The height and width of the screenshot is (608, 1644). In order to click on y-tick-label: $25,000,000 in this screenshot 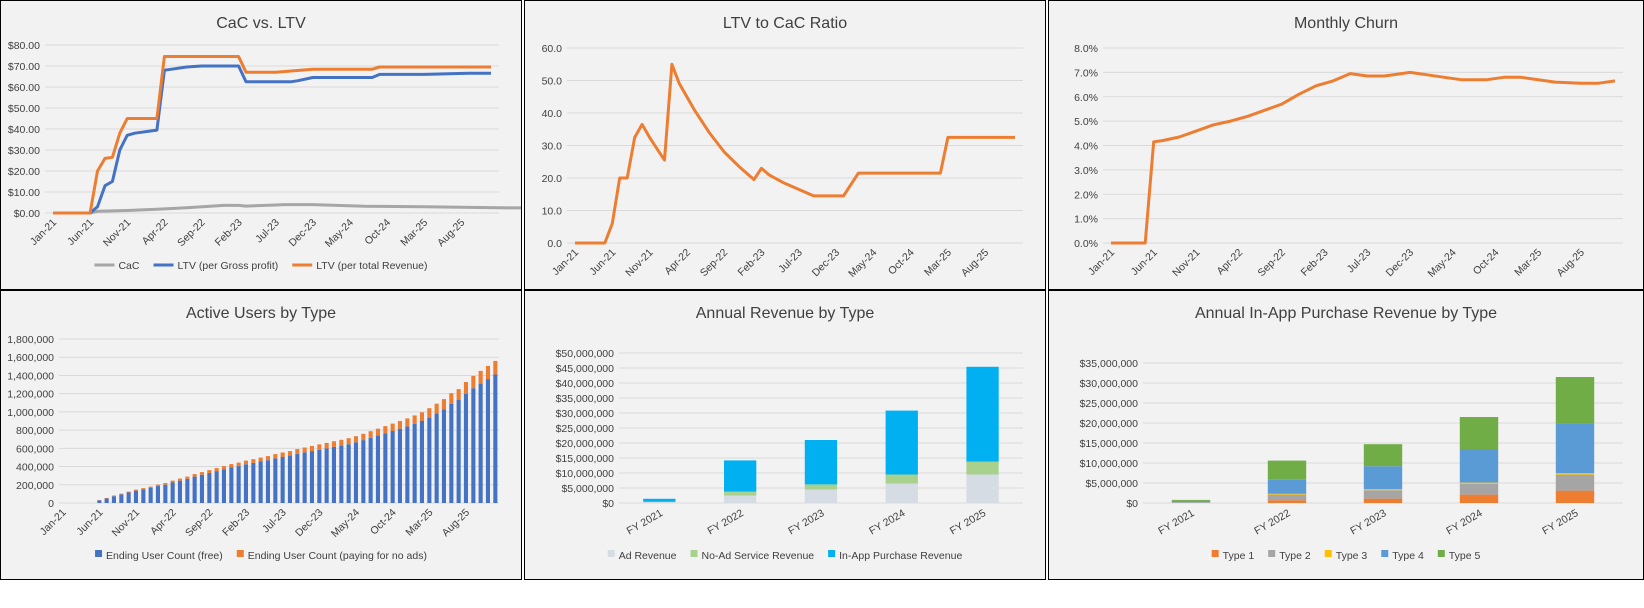, I will do `click(1109, 404)`.